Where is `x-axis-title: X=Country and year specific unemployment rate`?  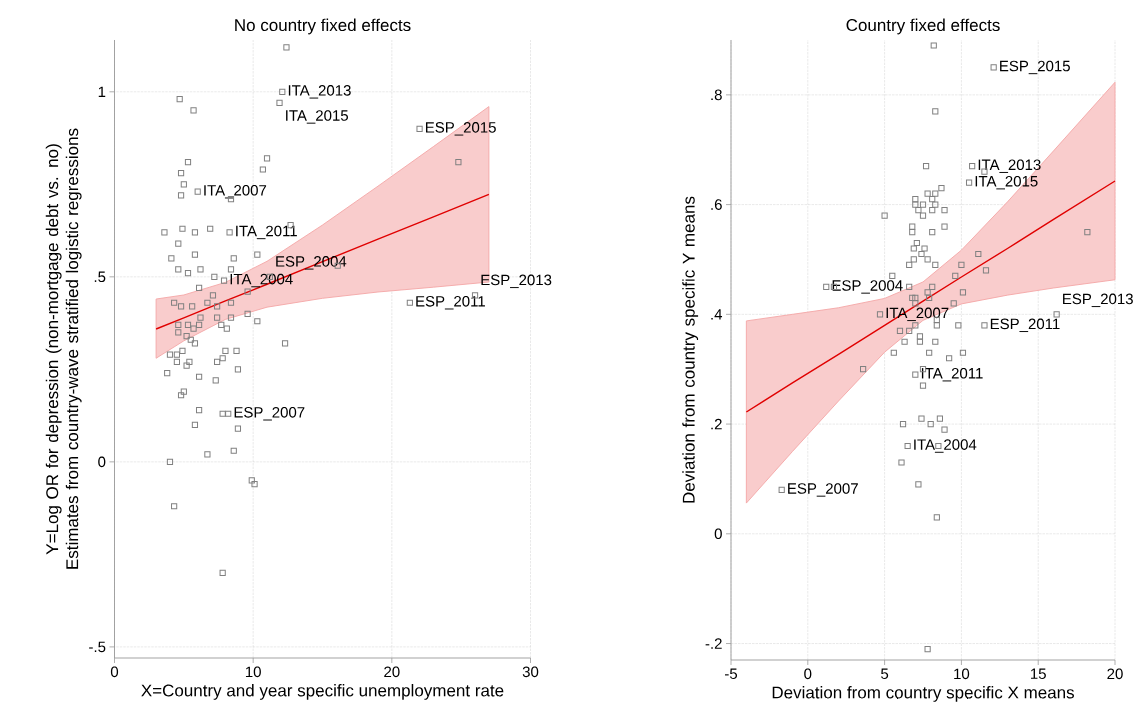 x-axis-title: X=Country and year specific unemployment rate is located at coordinates (322, 692).